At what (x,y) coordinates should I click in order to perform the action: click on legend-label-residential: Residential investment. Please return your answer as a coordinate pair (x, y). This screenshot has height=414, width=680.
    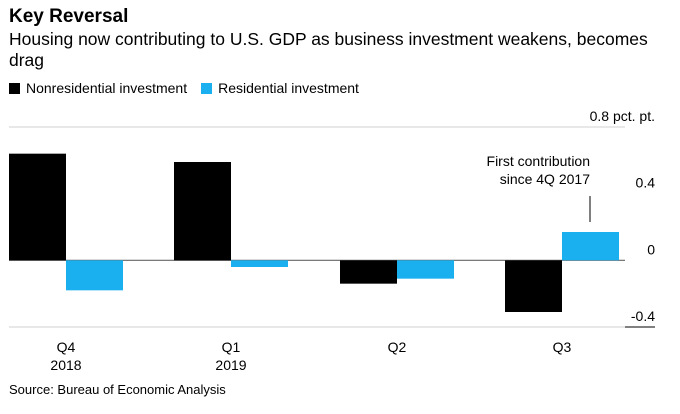
    Looking at the image, I should click on (288, 88).